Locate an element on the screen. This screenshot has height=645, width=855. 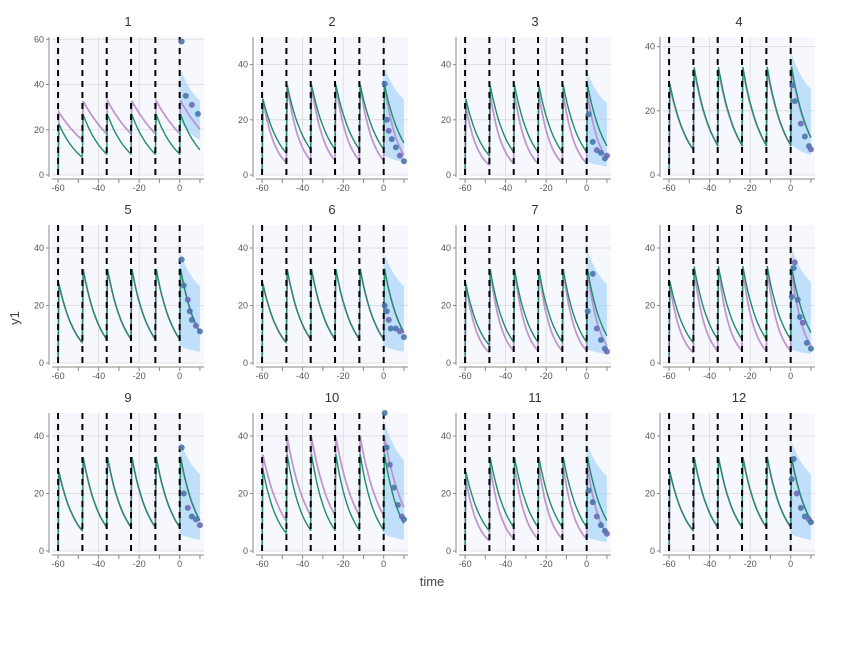
panel-3: 0 20 40 -60 -40 -20 0 3 is located at coordinates (526, 103).